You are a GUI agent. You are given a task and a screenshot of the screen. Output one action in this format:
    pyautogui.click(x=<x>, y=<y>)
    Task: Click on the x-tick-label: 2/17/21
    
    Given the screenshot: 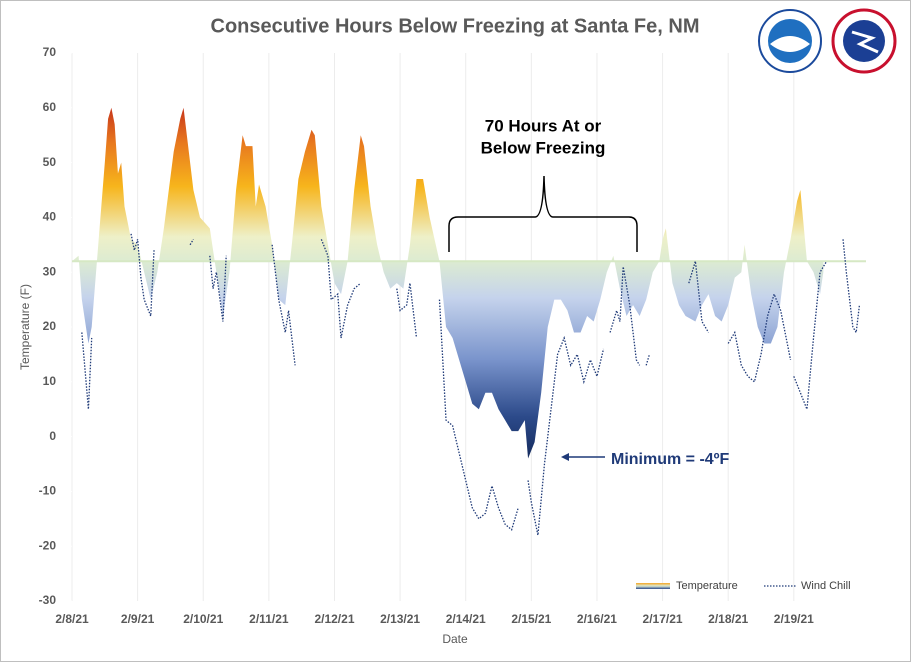 What is the action you would take?
    pyautogui.click(x=663, y=619)
    